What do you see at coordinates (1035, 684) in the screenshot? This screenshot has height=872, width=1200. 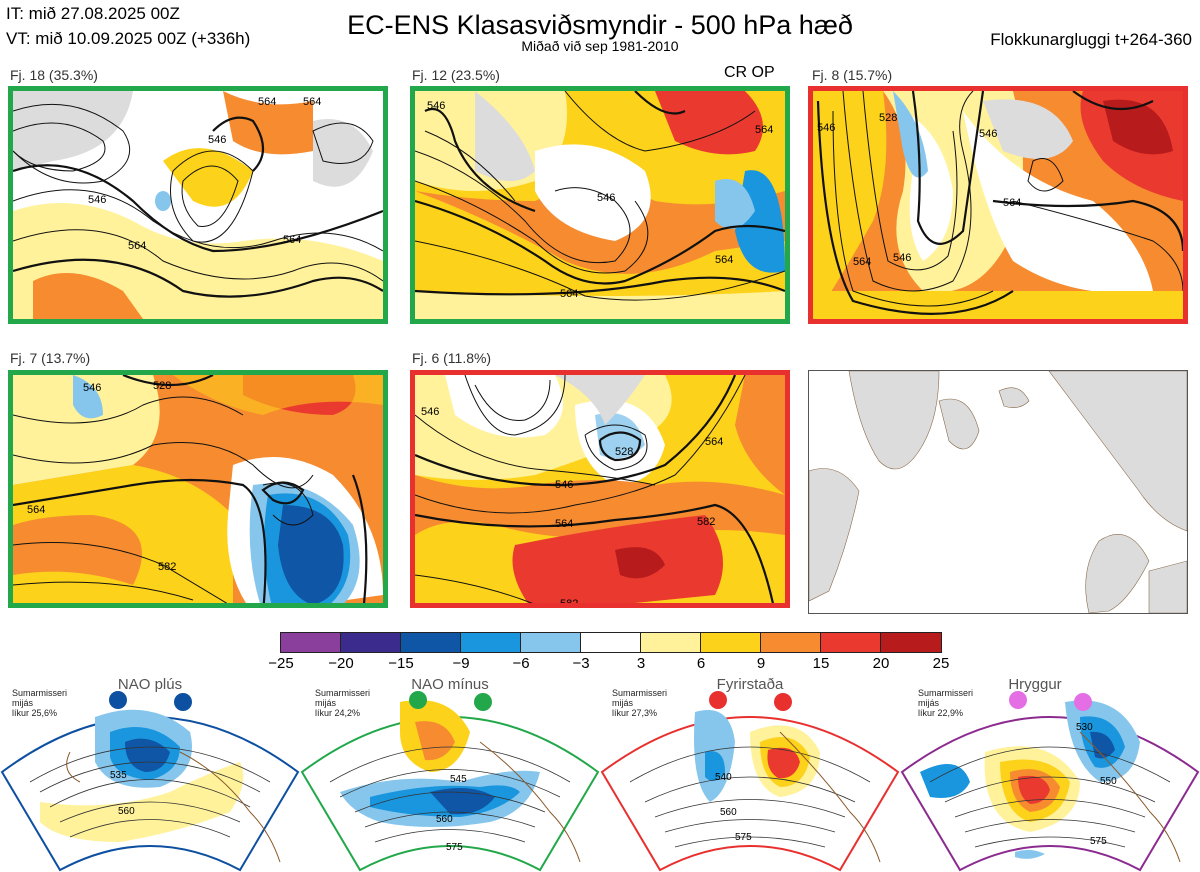 I see `regime-title-ridge: Hryggur` at bounding box center [1035, 684].